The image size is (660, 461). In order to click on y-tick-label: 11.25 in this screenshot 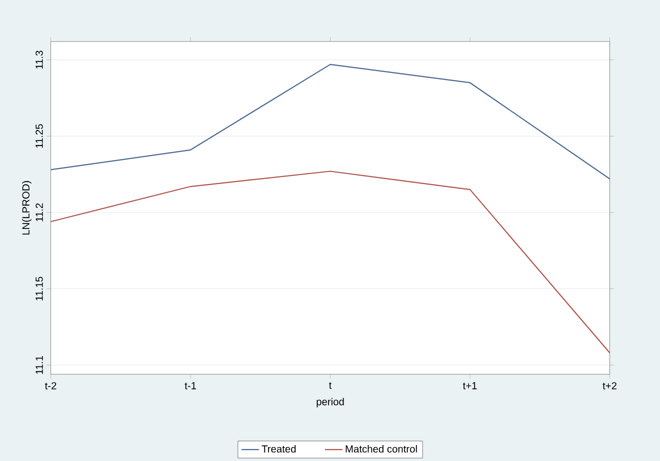, I will do `click(39, 136)`.